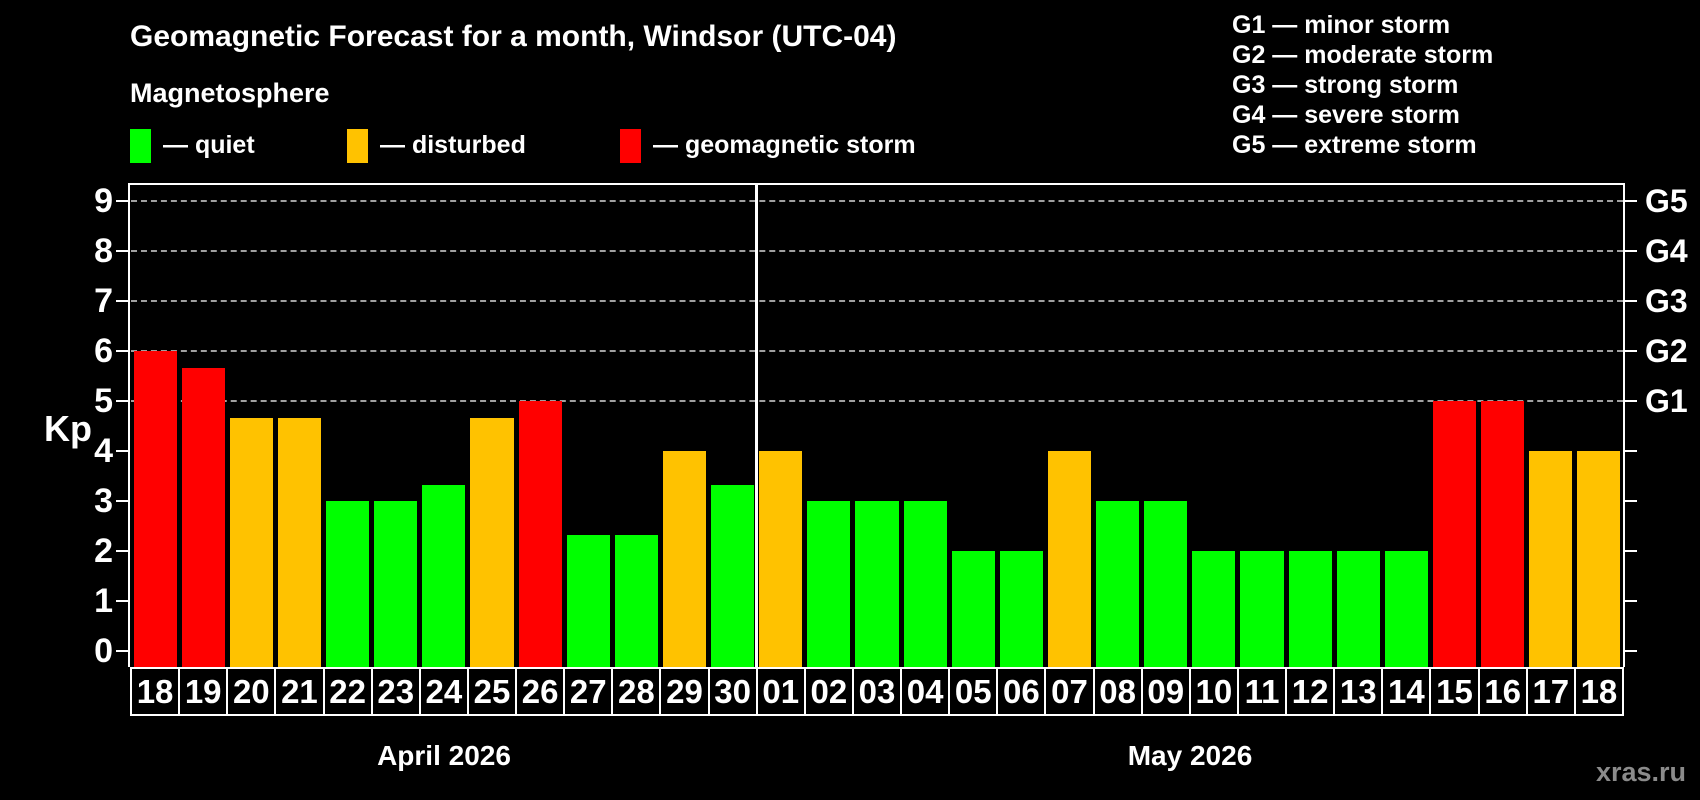 The image size is (1700, 800). What do you see at coordinates (1666, 401) in the screenshot?
I see `g-axis-label-g1: G1` at bounding box center [1666, 401].